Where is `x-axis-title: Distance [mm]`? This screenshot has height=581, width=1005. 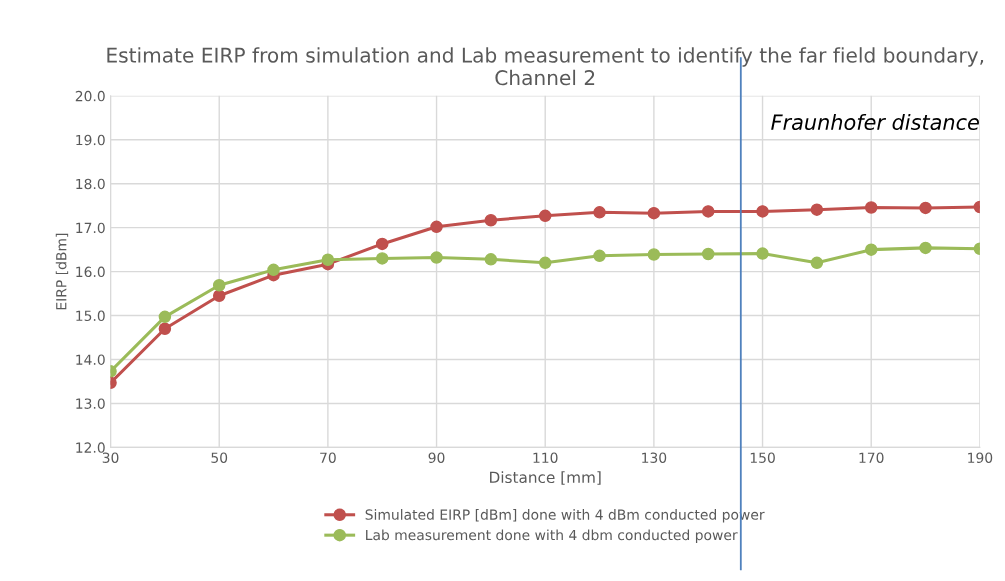
x-axis-title: Distance [mm] is located at coordinates (545, 478).